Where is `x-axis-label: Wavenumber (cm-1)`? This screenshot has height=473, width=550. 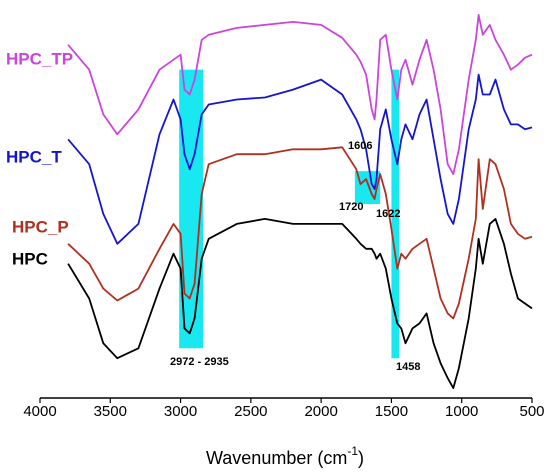 x-axis-label: Wavenumber (cm-1) is located at coordinates (285, 456).